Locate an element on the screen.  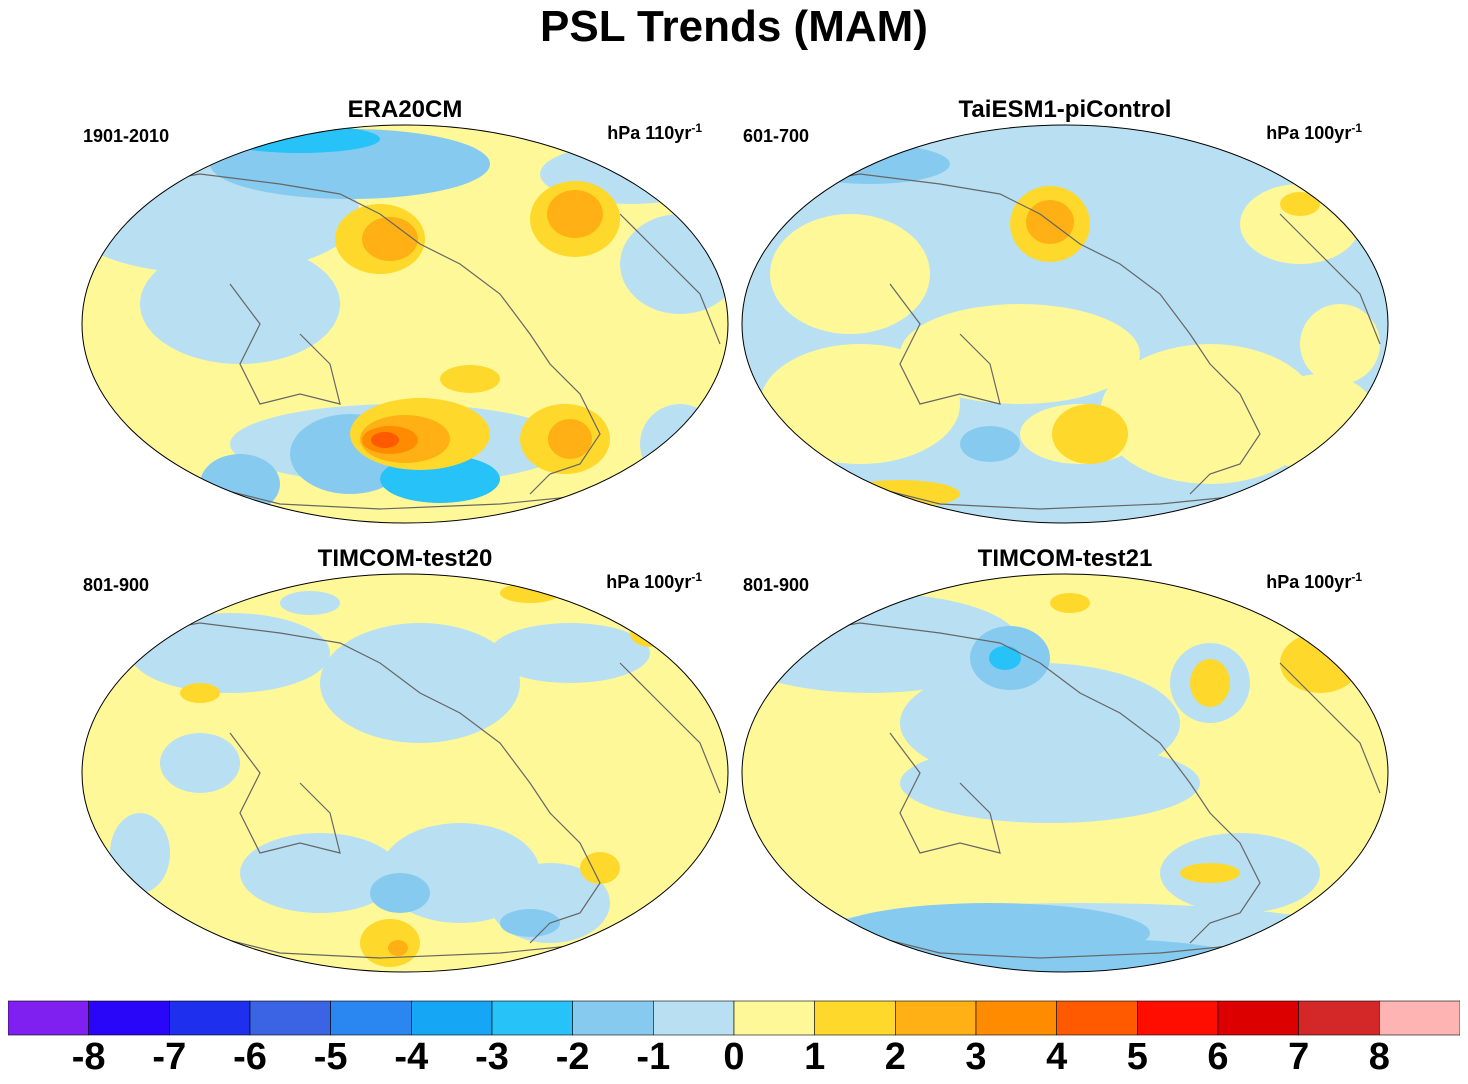
figure-title: PSL Trends (MAM) is located at coordinates (734, 26).